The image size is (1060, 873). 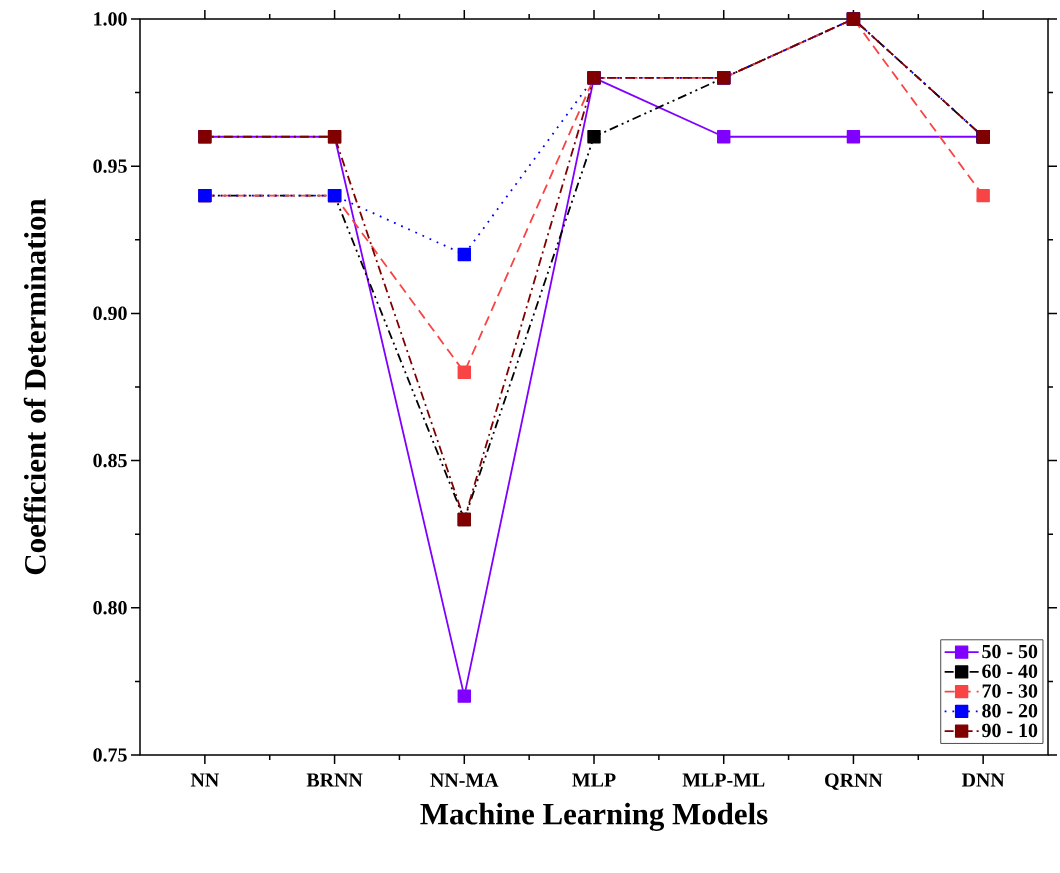 I want to click on x-tick-label: NN, so click(x=204, y=780).